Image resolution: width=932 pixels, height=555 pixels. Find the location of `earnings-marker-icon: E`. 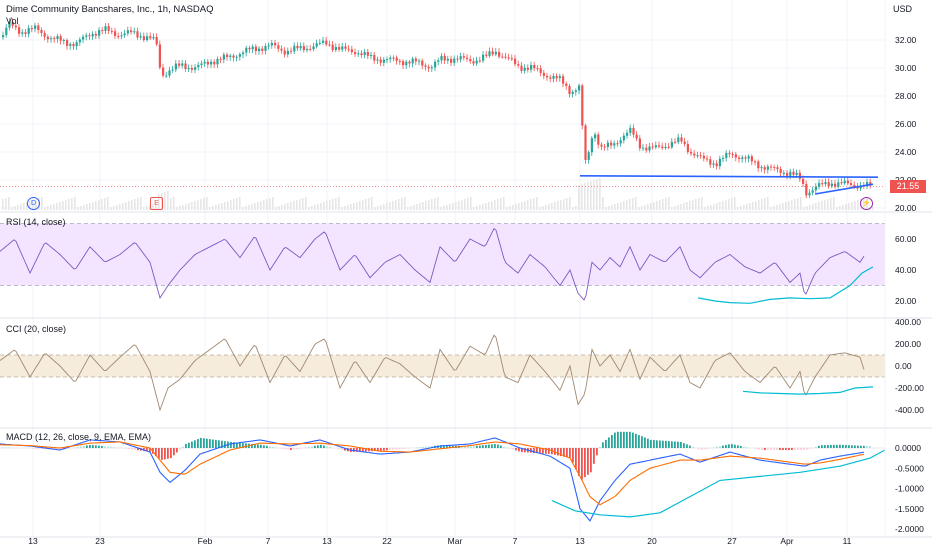

earnings-marker-icon: E is located at coordinates (156, 203).